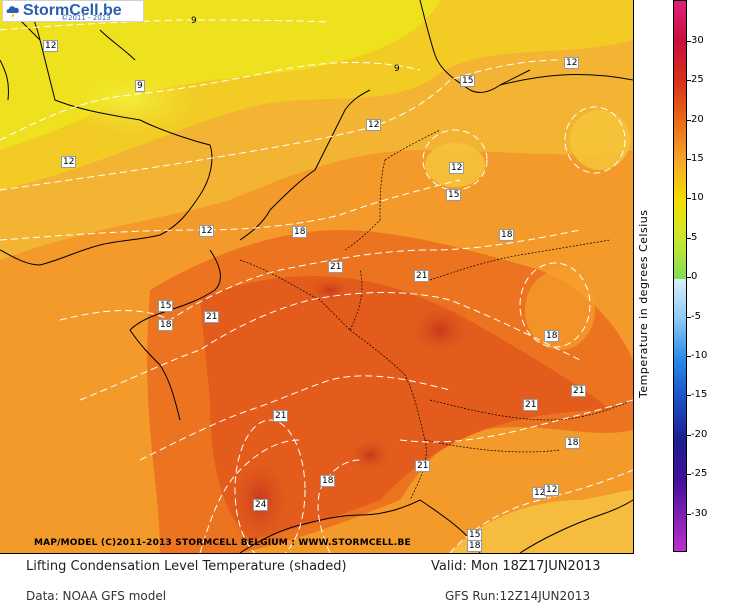  What do you see at coordinates (330, 290) in the screenshot?
I see `hot-spot-belgium` at bounding box center [330, 290].